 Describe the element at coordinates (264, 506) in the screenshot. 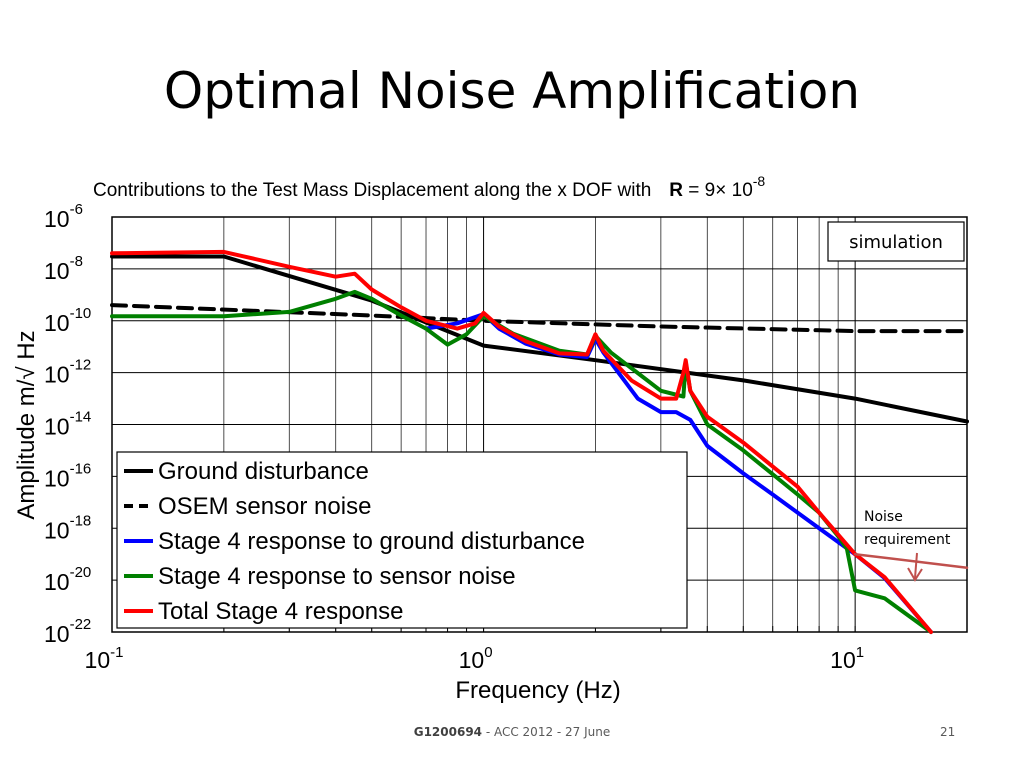

I see `legend-label: OSEM sensor noise` at that location.